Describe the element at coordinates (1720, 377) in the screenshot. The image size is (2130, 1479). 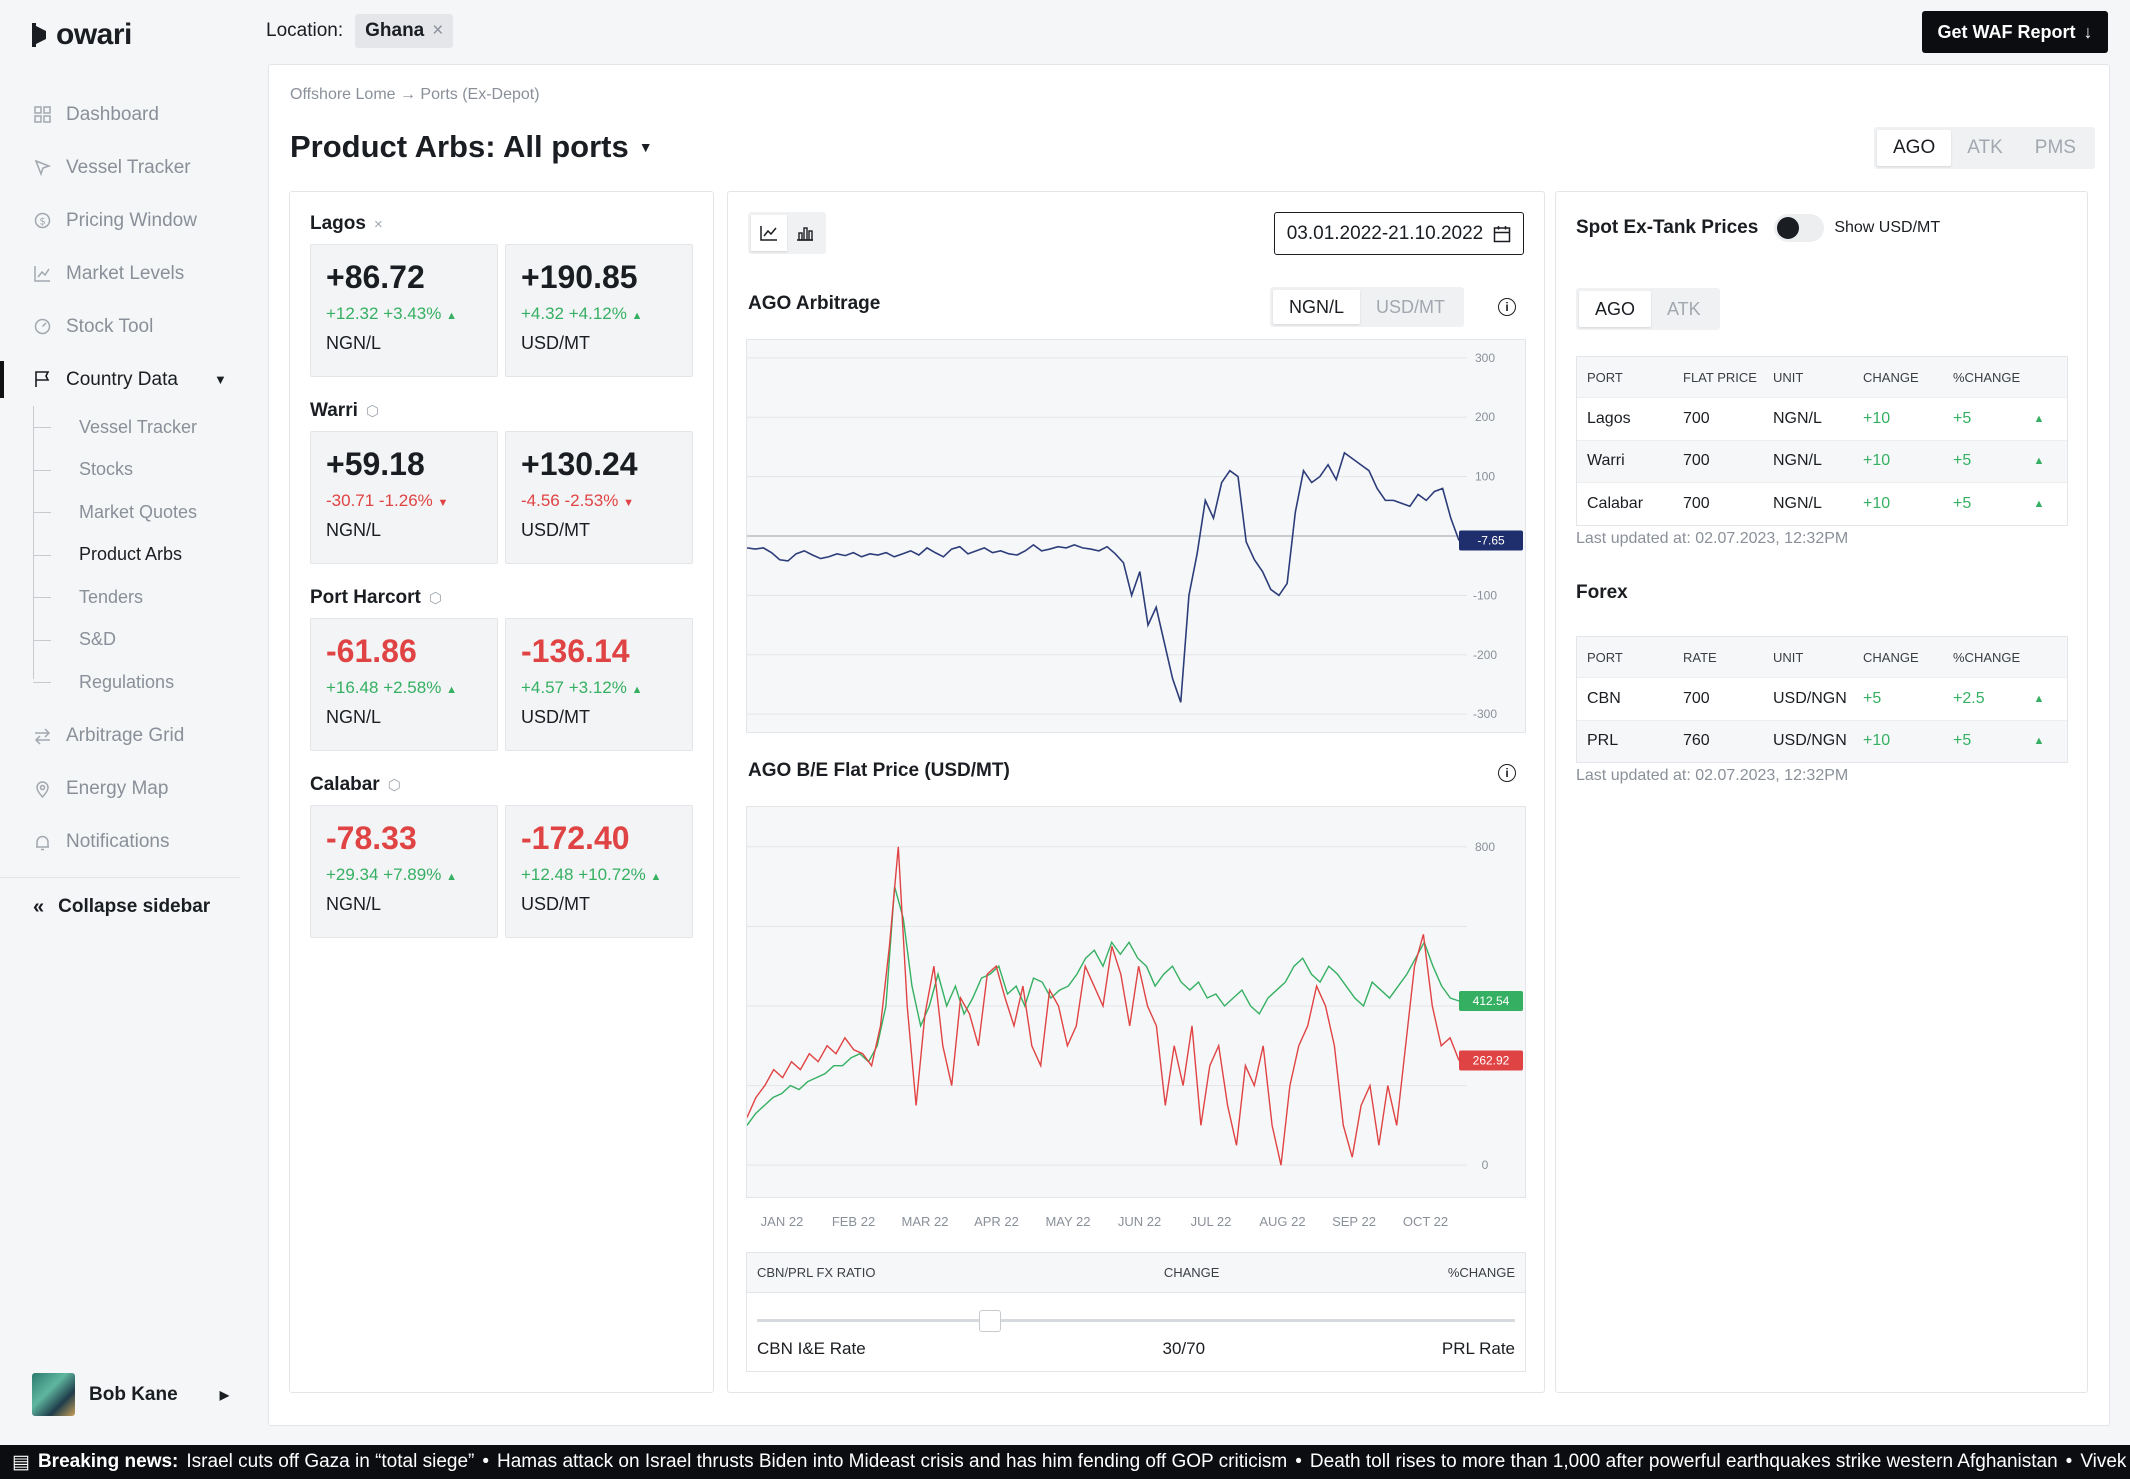
I see `table-header-cell: FLAT PRICE` at that location.